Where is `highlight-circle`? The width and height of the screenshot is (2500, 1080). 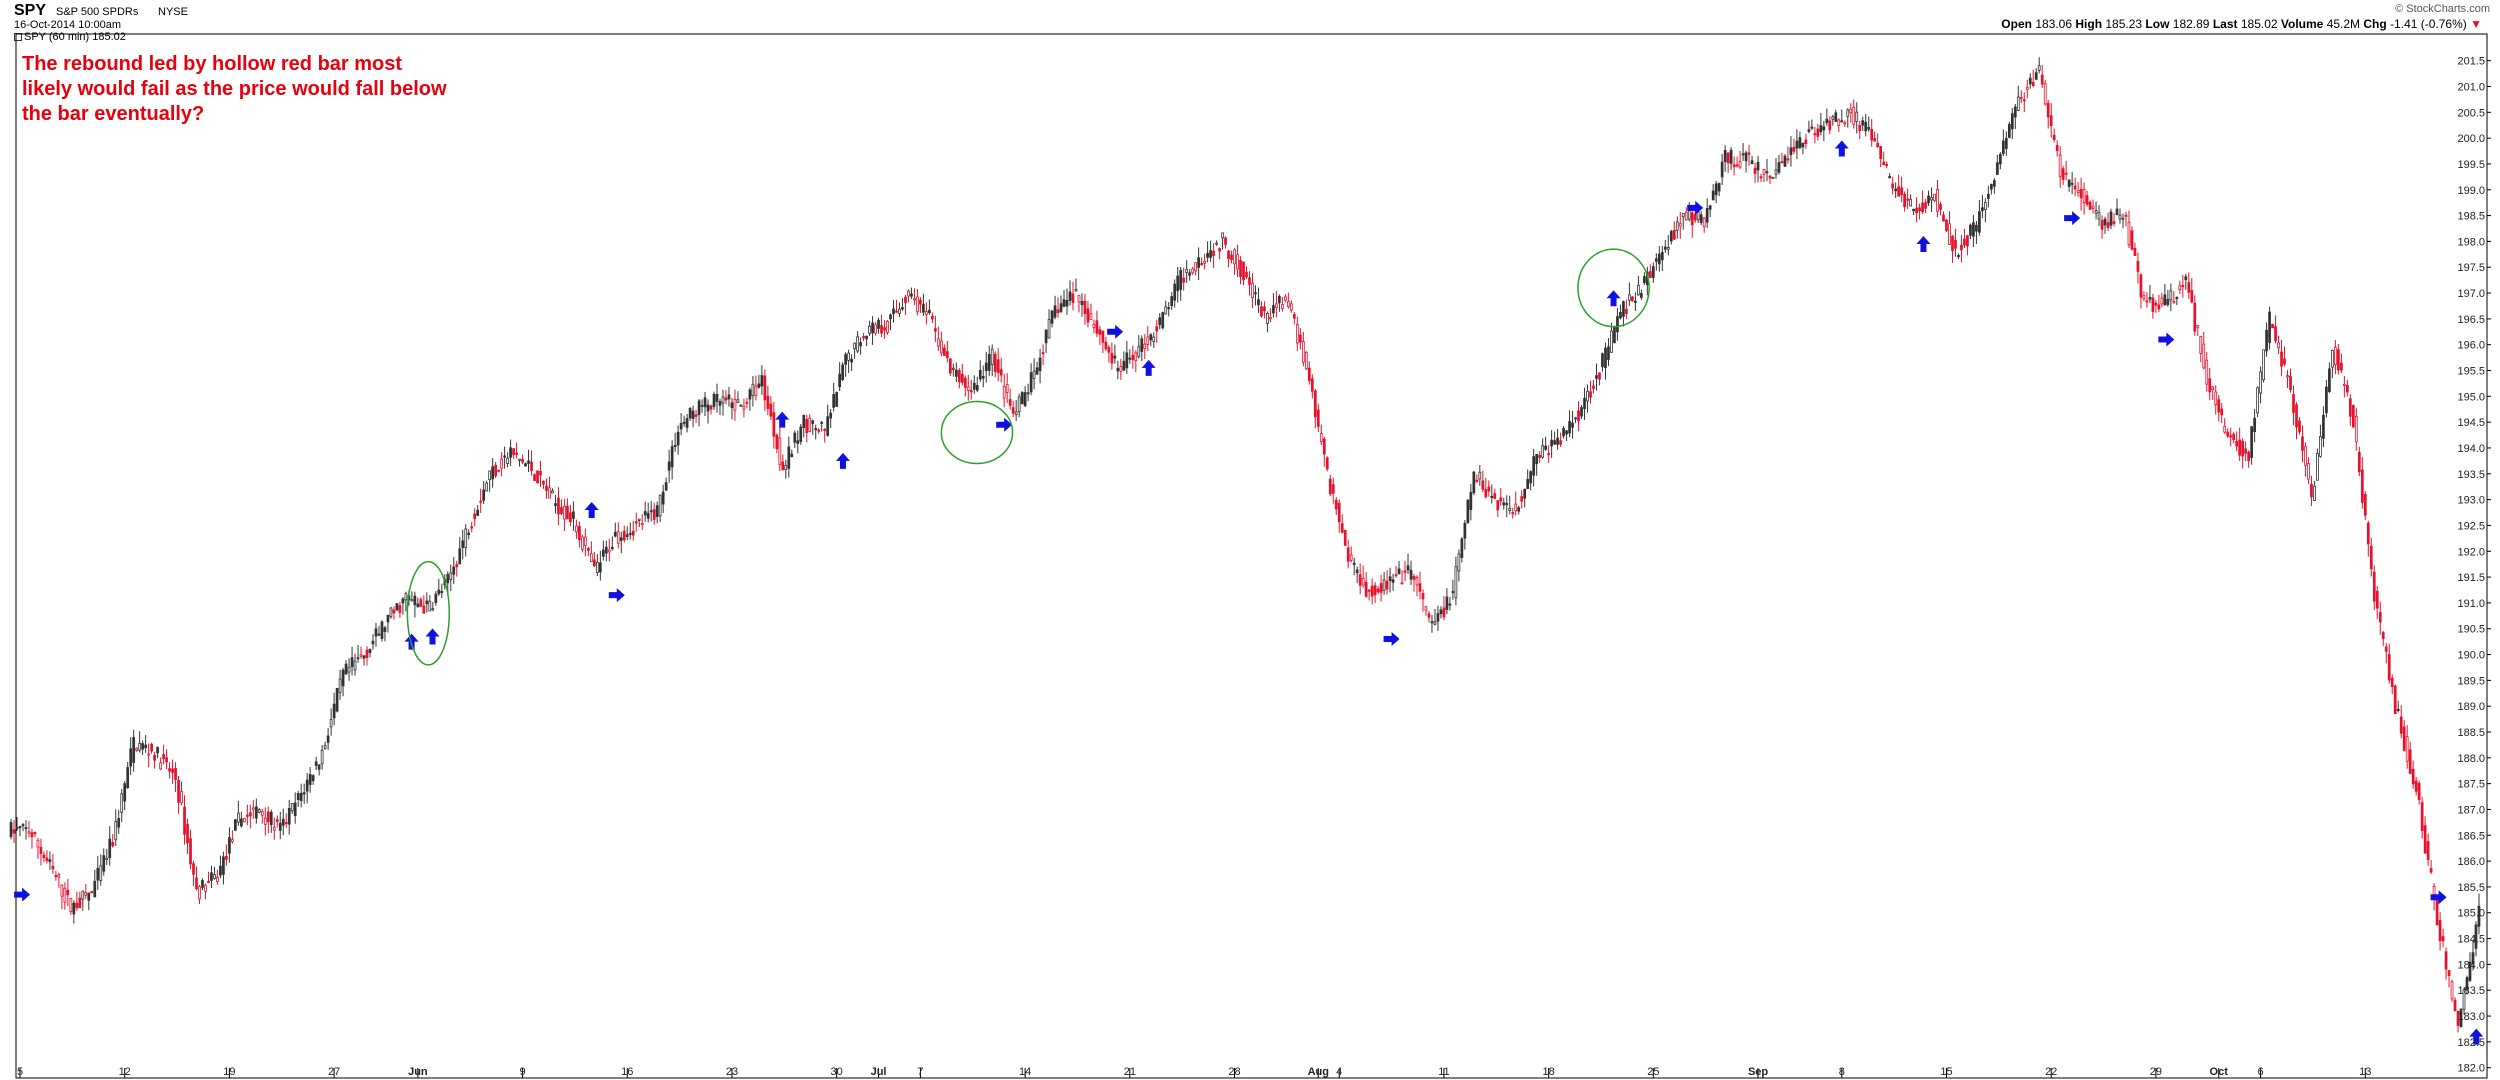 highlight-circle is located at coordinates (977, 432).